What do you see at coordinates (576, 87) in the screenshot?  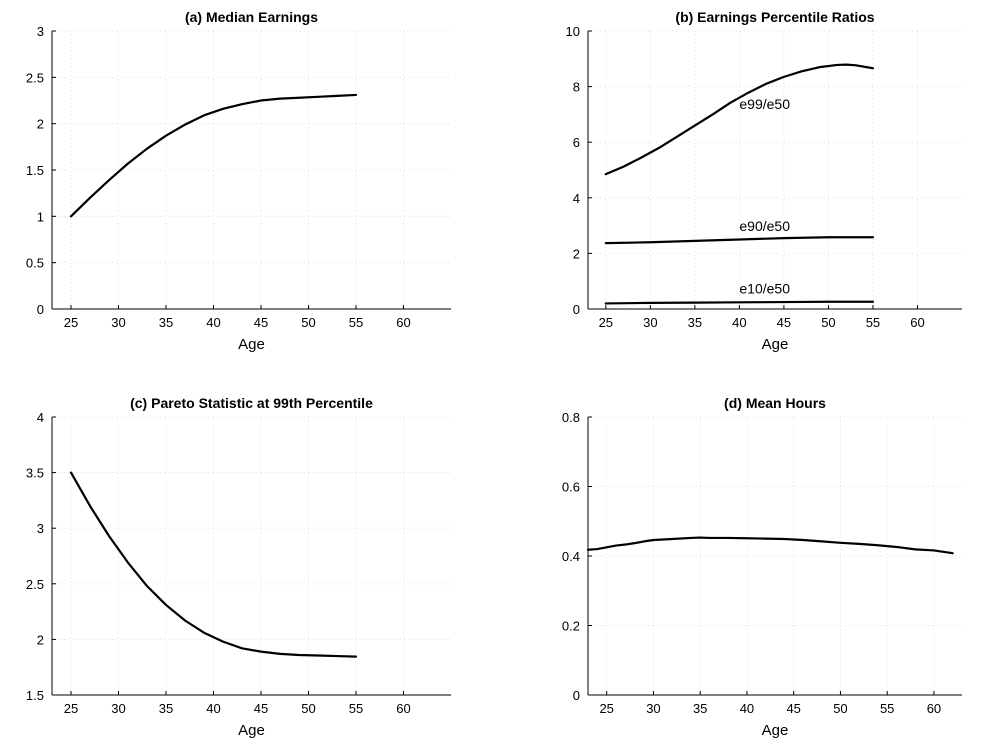 I see `y-tick-label: 8` at bounding box center [576, 87].